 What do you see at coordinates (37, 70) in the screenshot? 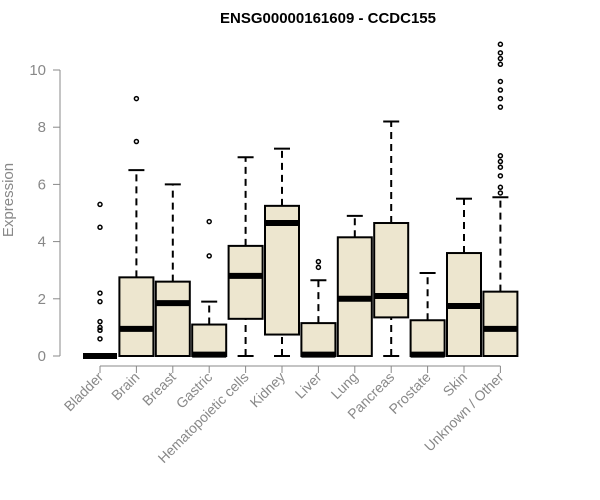
I see `y-tick-label: 10` at bounding box center [37, 70].